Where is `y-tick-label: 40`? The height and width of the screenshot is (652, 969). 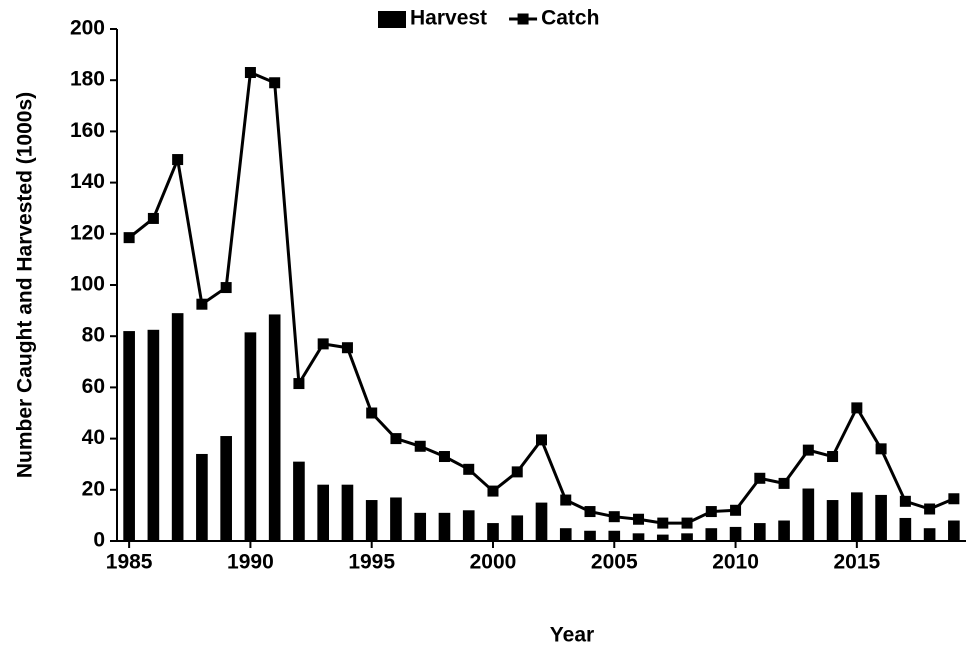
y-tick-label: 40 is located at coordinates (93, 437).